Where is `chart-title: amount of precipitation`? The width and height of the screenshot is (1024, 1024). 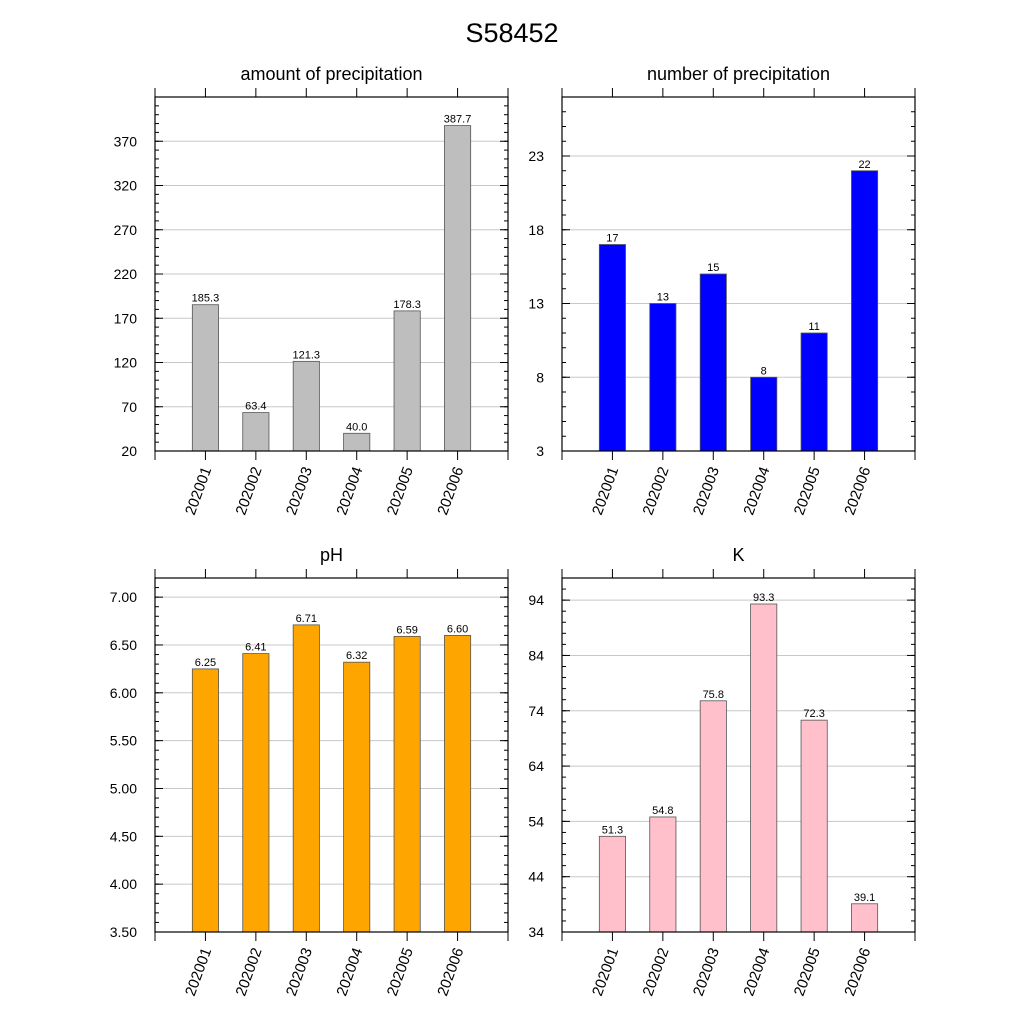
chart-title: amount of precipitation is located at coordinates (331, 74).